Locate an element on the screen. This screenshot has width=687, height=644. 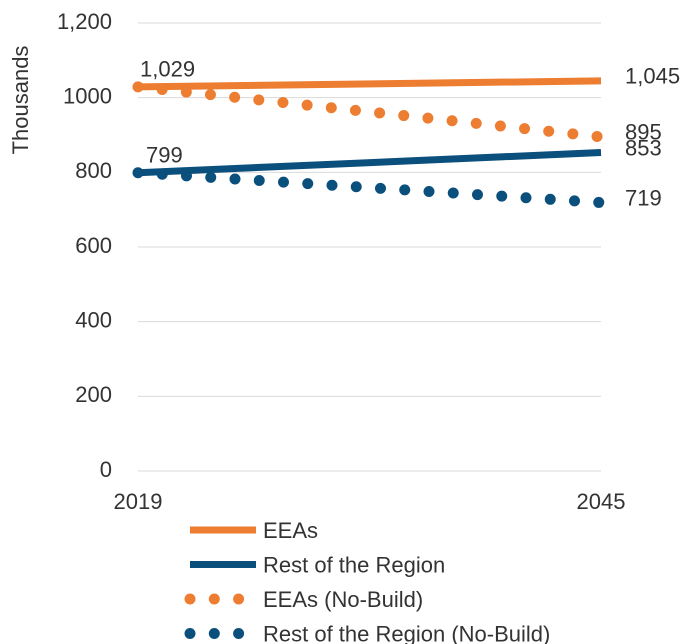
data-label: 799 is located at coordinates (164, 155).